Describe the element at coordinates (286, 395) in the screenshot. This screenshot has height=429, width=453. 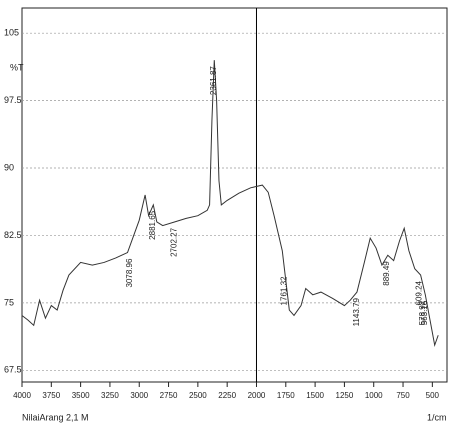
I see `x-tick-label: 1750` at that location.